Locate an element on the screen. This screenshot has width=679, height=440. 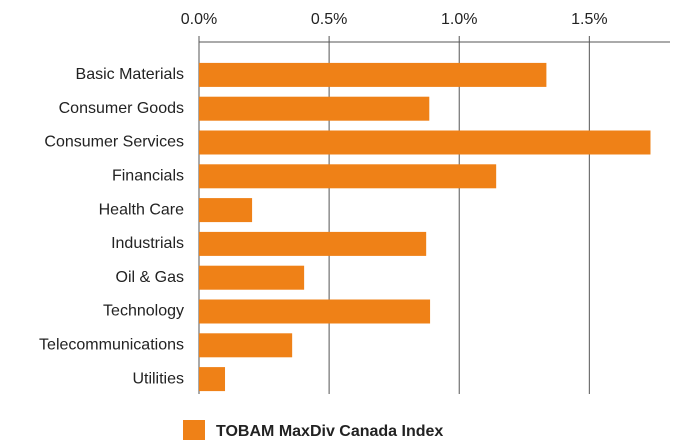
legend-label: TOBAM MaxDiv Canada Index is located at coordinates (329, 431).